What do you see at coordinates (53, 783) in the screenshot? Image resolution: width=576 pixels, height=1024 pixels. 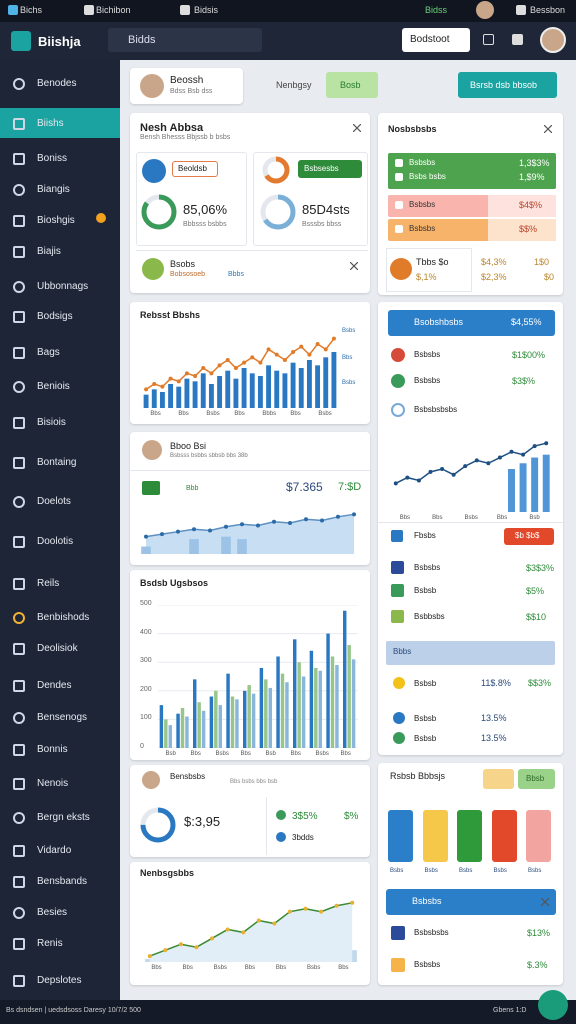 I see `sidebar-item: Nenois` at bounding box center [53, 783].